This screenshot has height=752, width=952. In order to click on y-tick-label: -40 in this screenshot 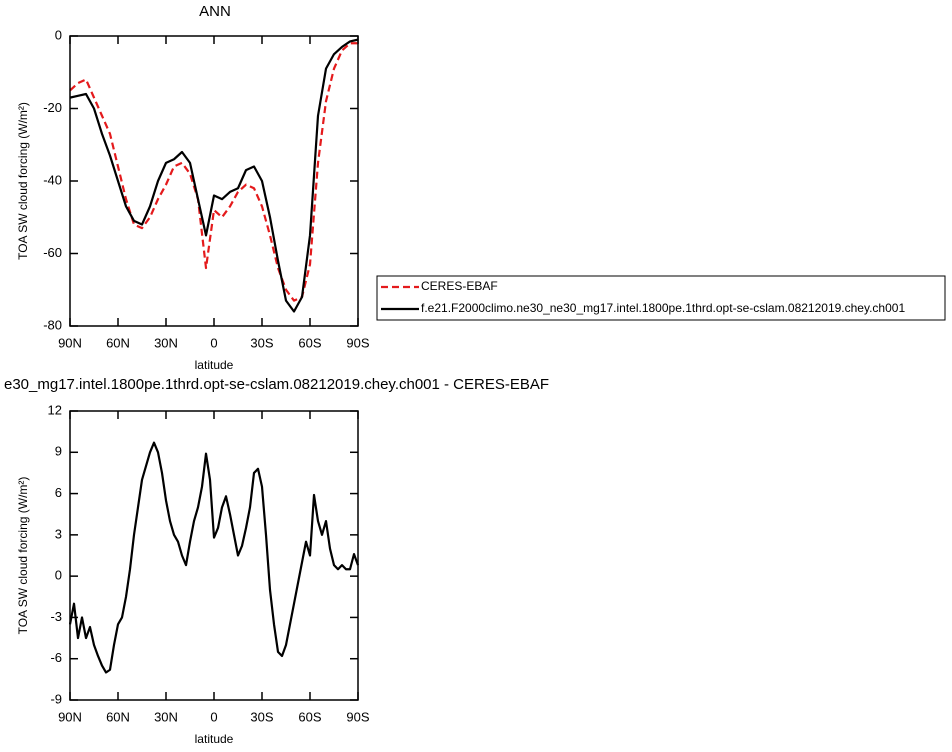, I will do `click(52, 179)`.